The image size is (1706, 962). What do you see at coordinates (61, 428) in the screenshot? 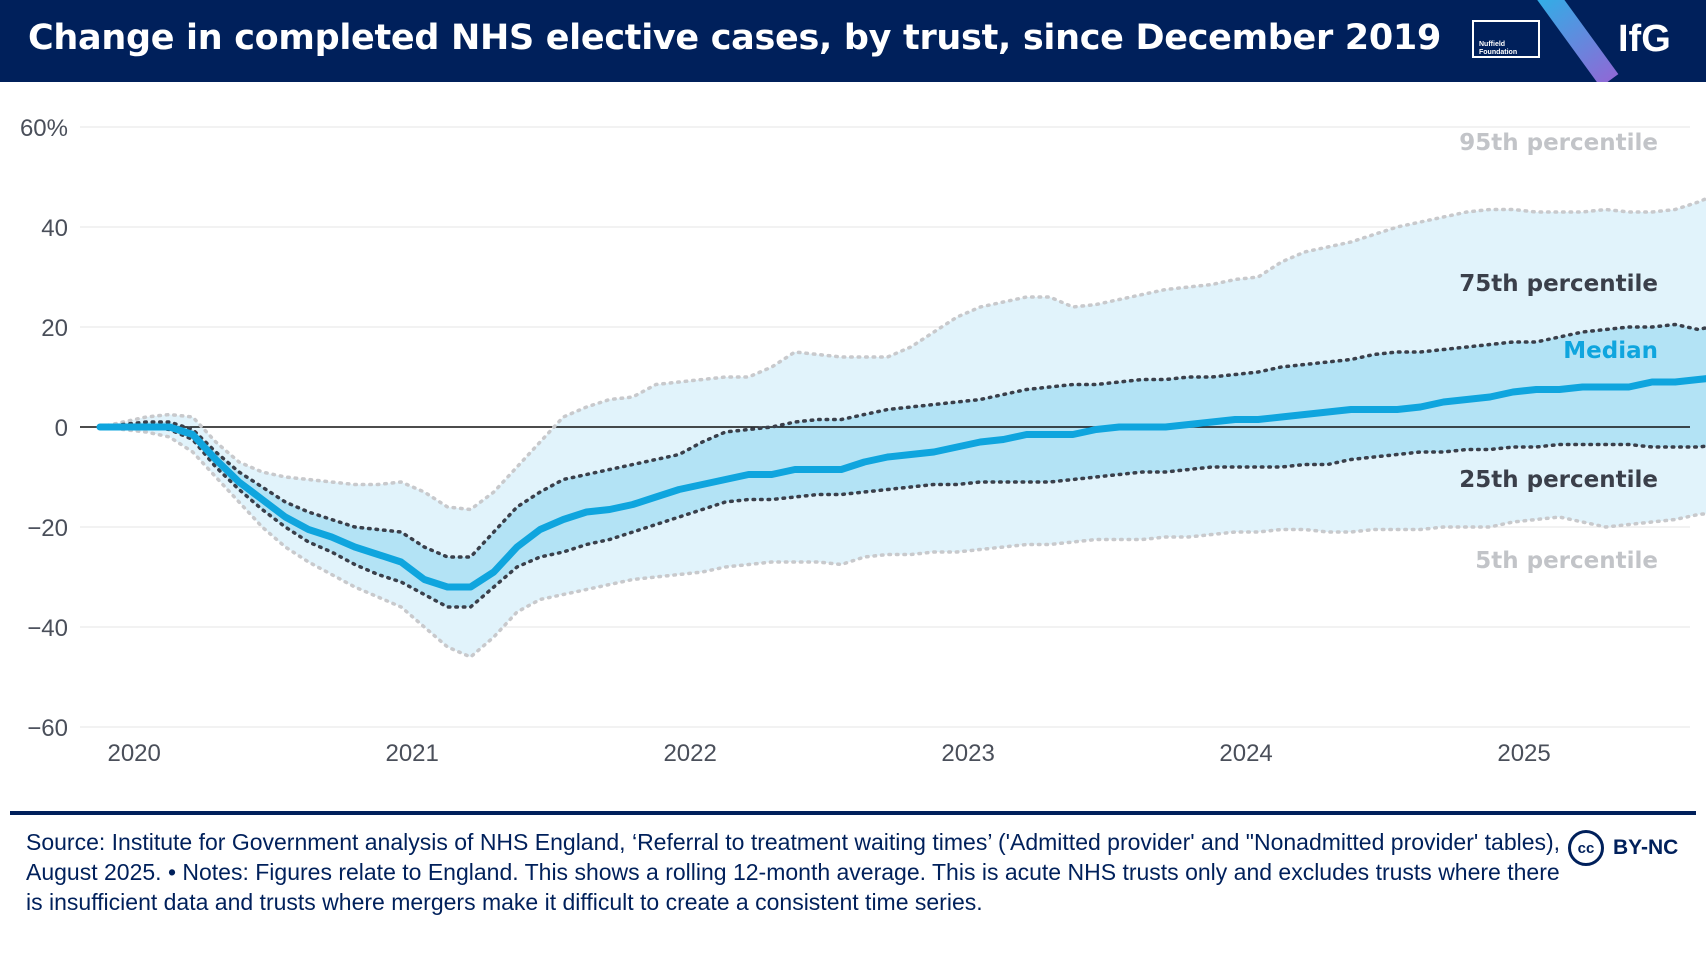
I see `y-tick-label: 0` at bounding box center [61, 428].